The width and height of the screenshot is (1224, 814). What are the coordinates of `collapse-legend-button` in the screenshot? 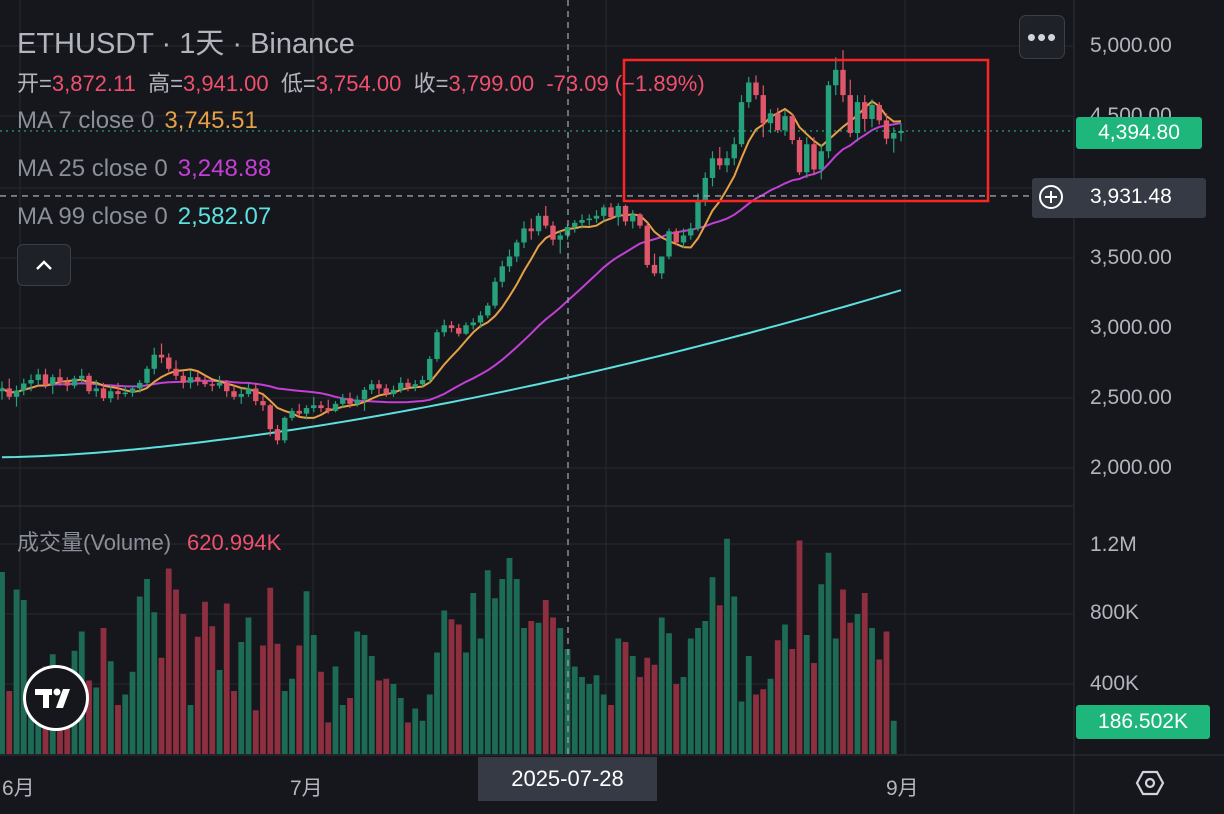 It's located at (44, 265).